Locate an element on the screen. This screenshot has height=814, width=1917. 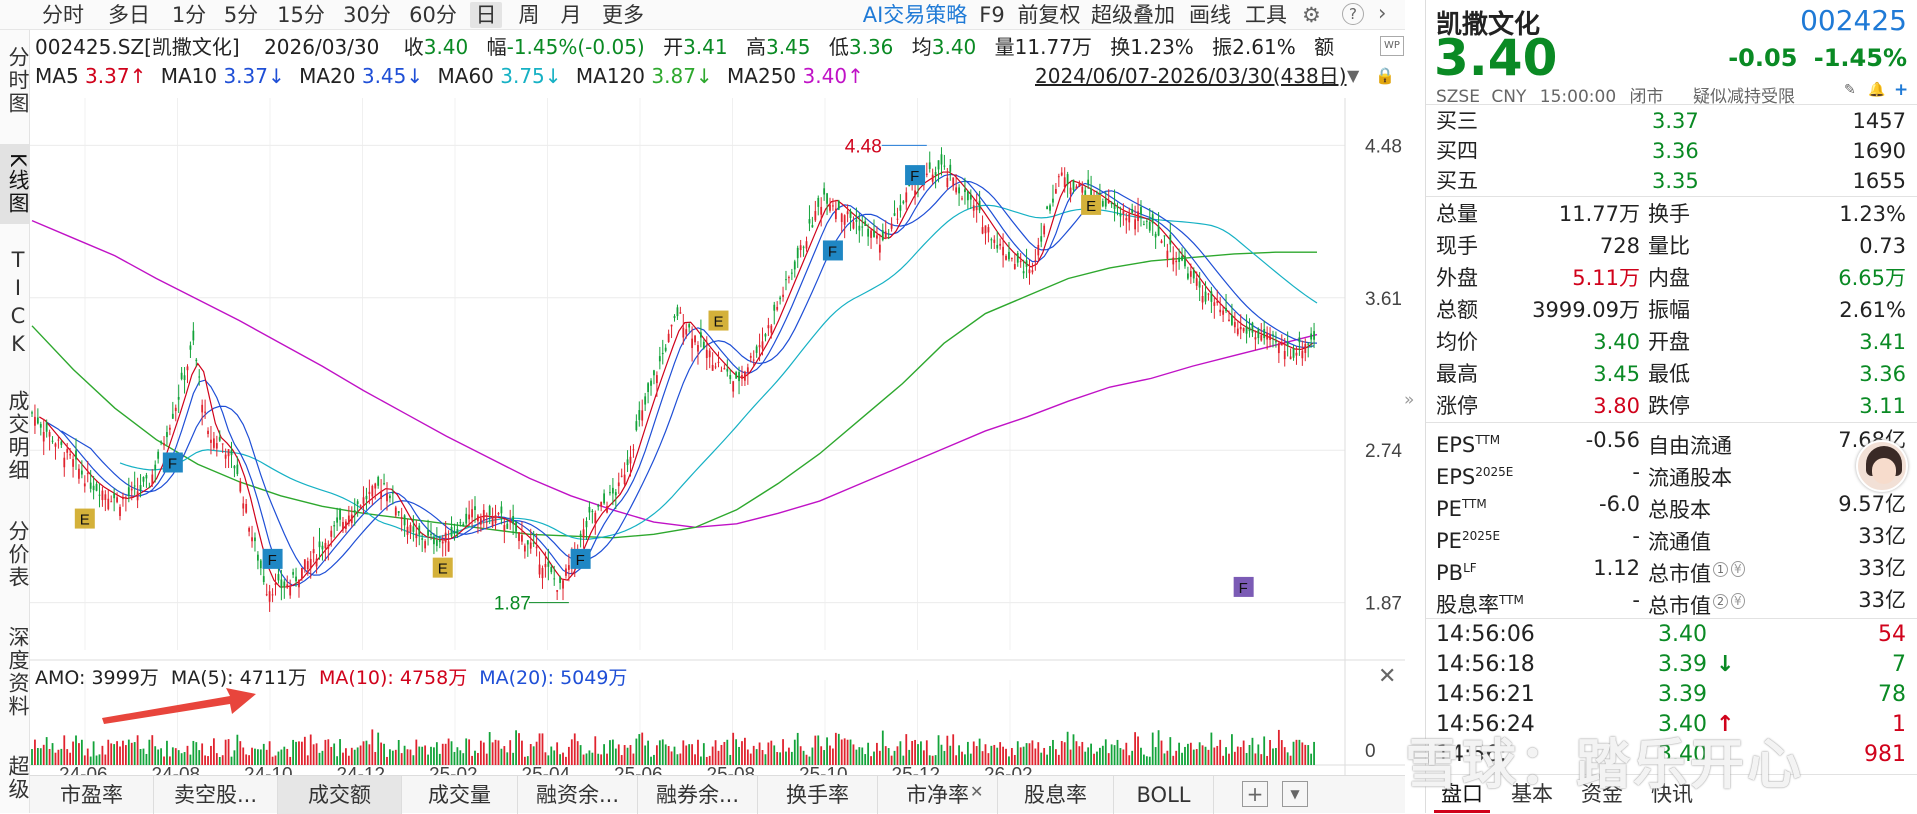
period-1min: 1分 is located at coordinates (189, 15).